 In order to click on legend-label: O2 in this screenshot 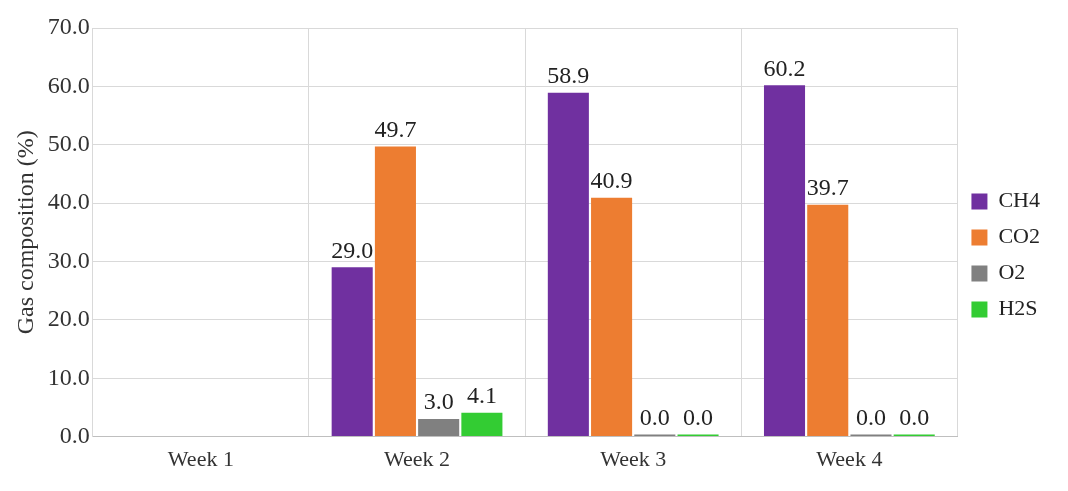, I will do `click(1012, 272)`.